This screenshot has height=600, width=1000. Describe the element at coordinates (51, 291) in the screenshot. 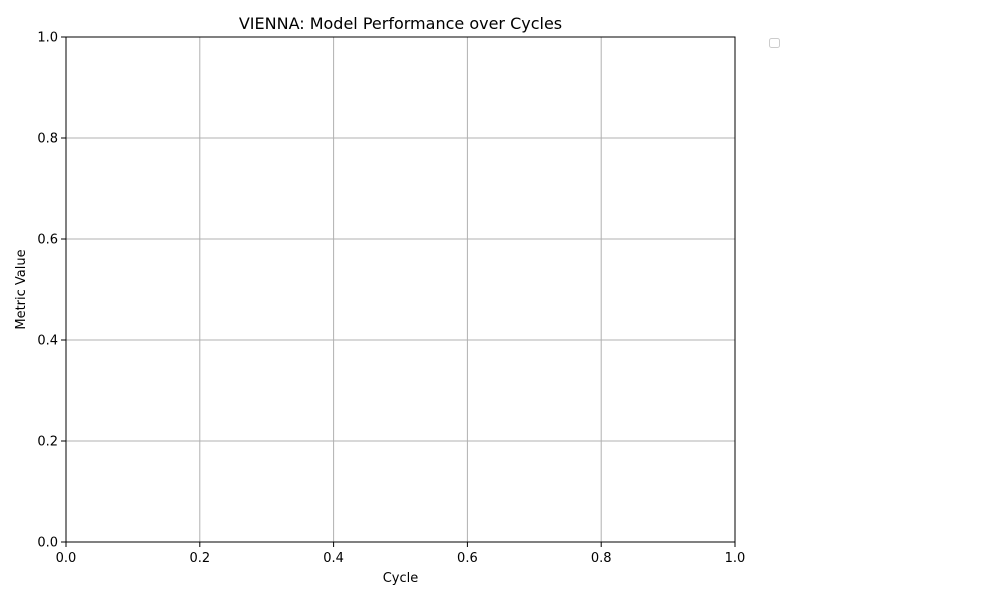

I see `y-axis: 0.0 0.2 0.4 0.6 0.8 1.0` at that location.